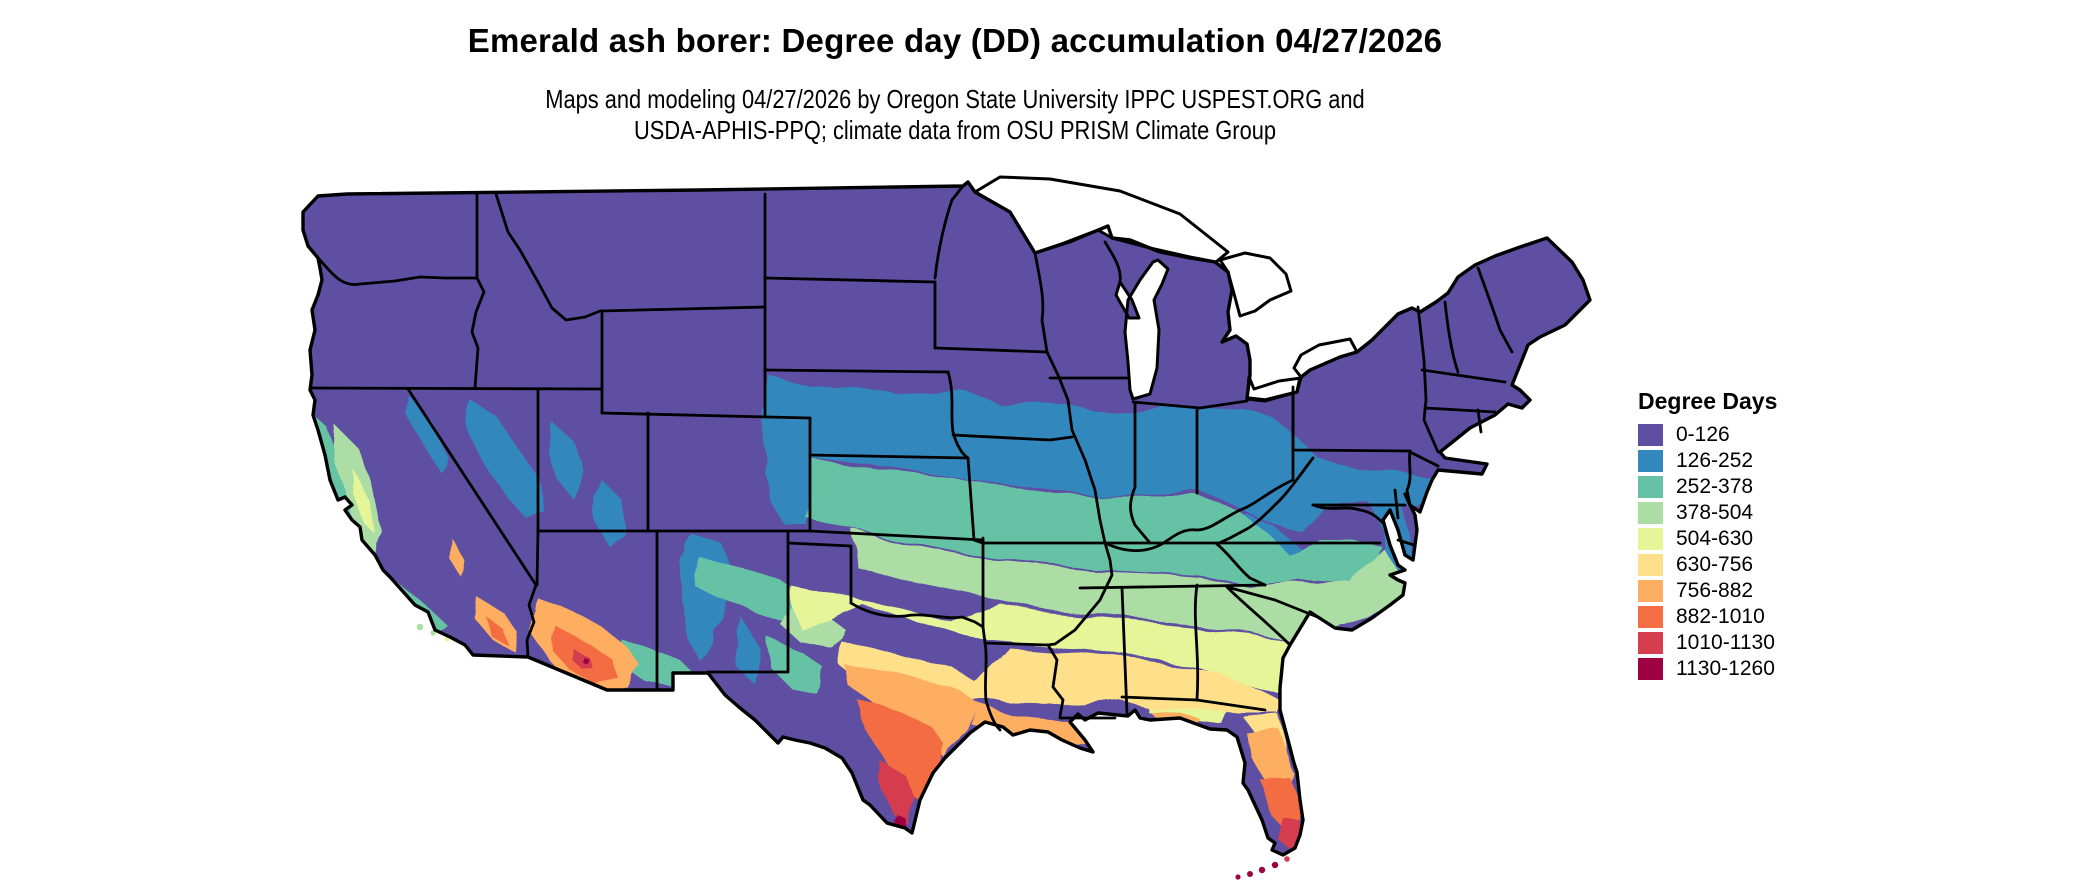 The height and width of the screenshot is (892, 2100). I want to click on border-potomac, so click(1348, 514).